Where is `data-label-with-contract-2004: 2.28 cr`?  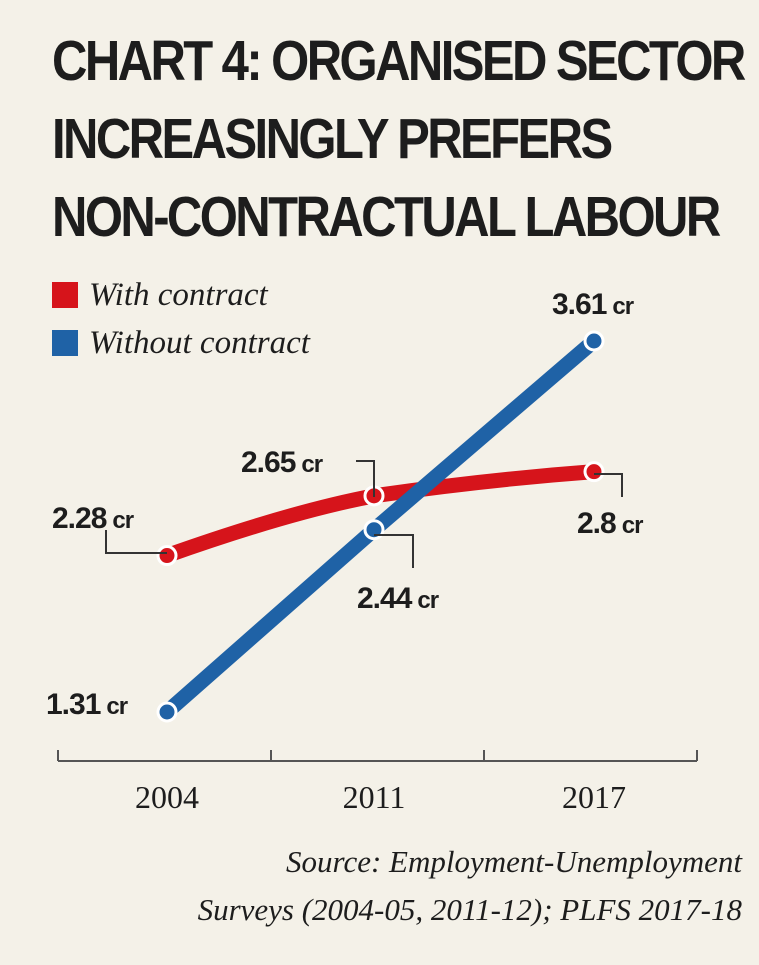
data-label-with-contract-2004: 2.28 cr is located at coordinates (93, 518).